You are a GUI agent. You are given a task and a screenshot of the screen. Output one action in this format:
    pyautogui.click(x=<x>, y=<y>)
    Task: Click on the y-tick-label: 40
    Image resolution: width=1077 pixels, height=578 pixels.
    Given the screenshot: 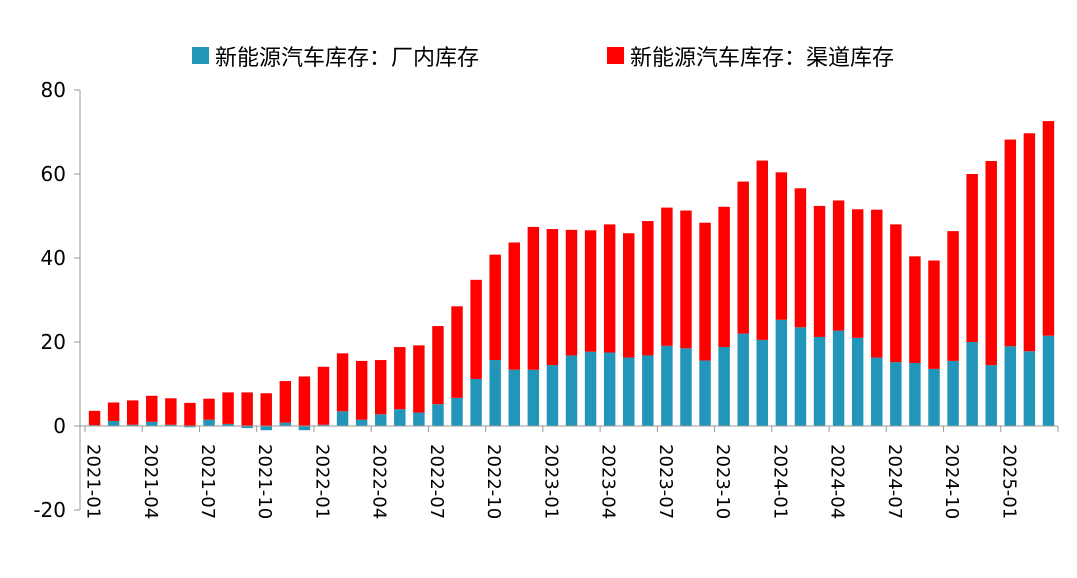 What is the action you would take?
    pyautogui.click(x=53, y=258)
    